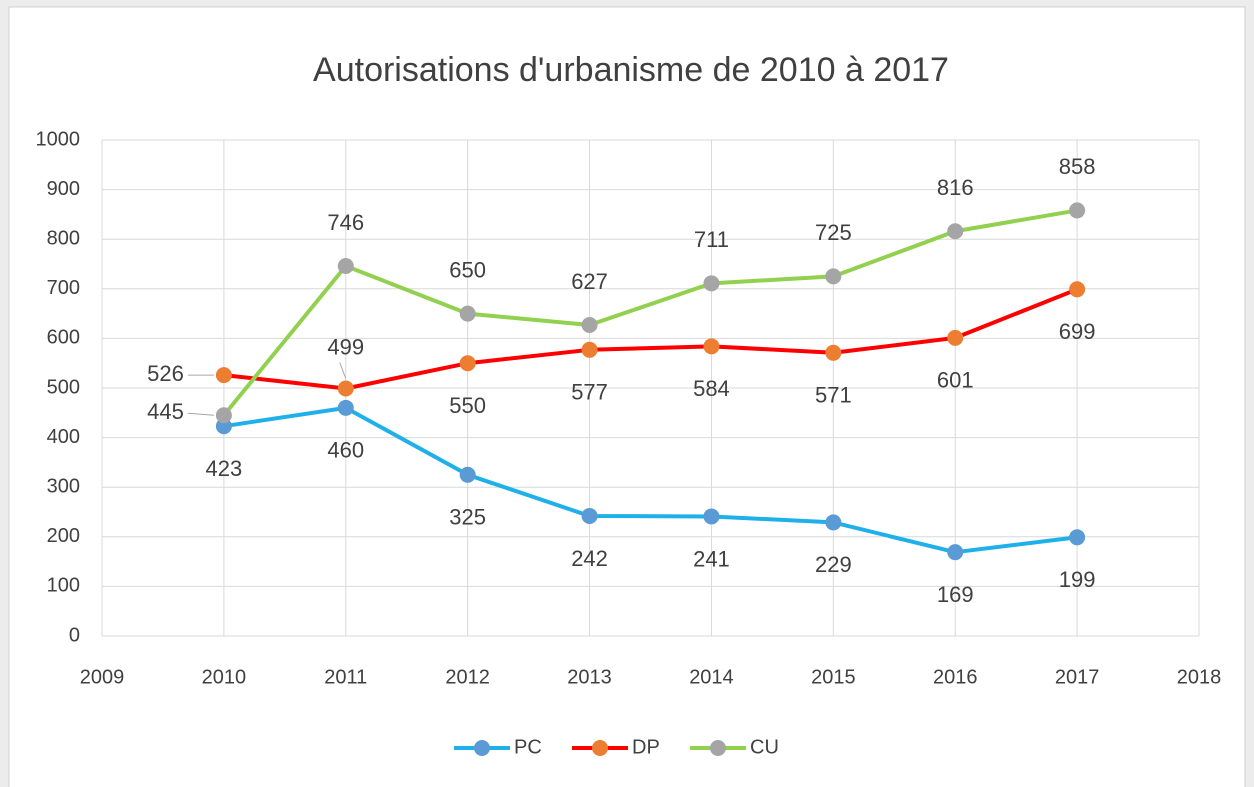  I want to click on x-tick-label: 2017, so click(1077, 677).